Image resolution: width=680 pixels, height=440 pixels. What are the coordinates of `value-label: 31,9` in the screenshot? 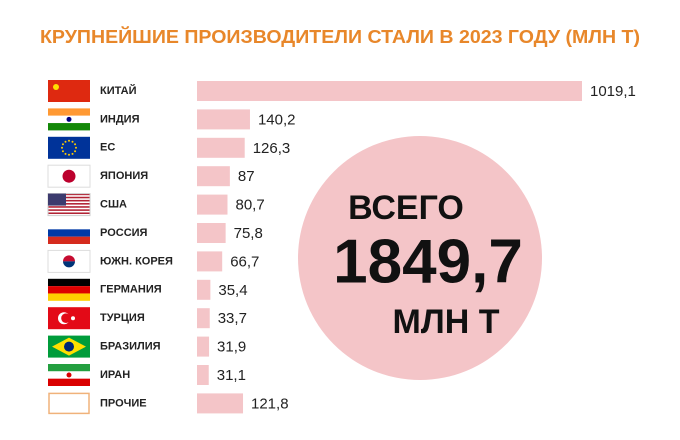 It's located at (231, 347).